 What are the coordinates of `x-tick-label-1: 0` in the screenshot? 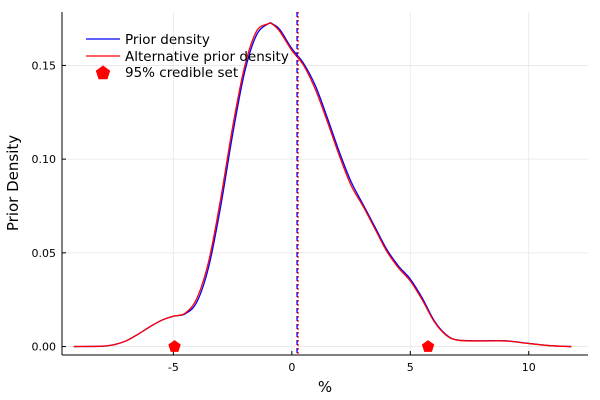 It's located at (291, 367).